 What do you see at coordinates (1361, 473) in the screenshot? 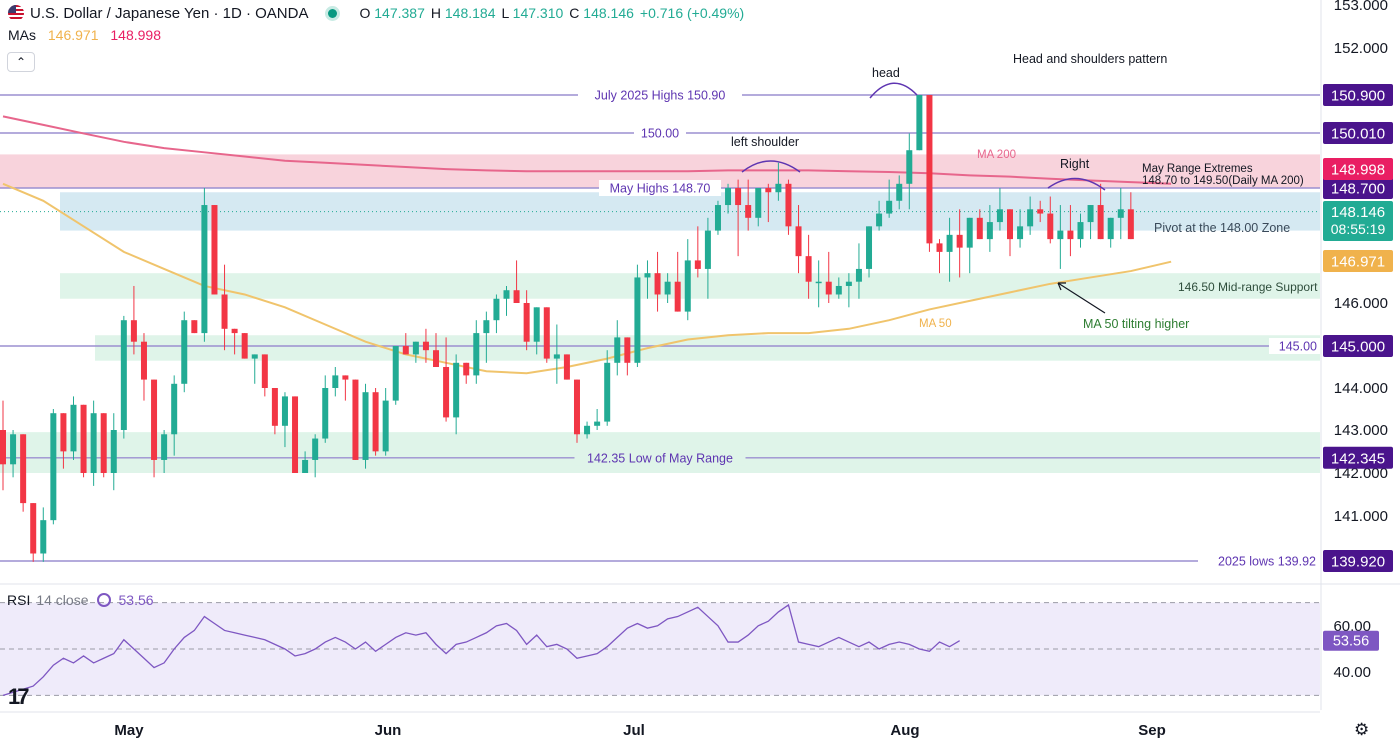
I see `y-tick-label: 142.000` at bounding box center [1361, 473].